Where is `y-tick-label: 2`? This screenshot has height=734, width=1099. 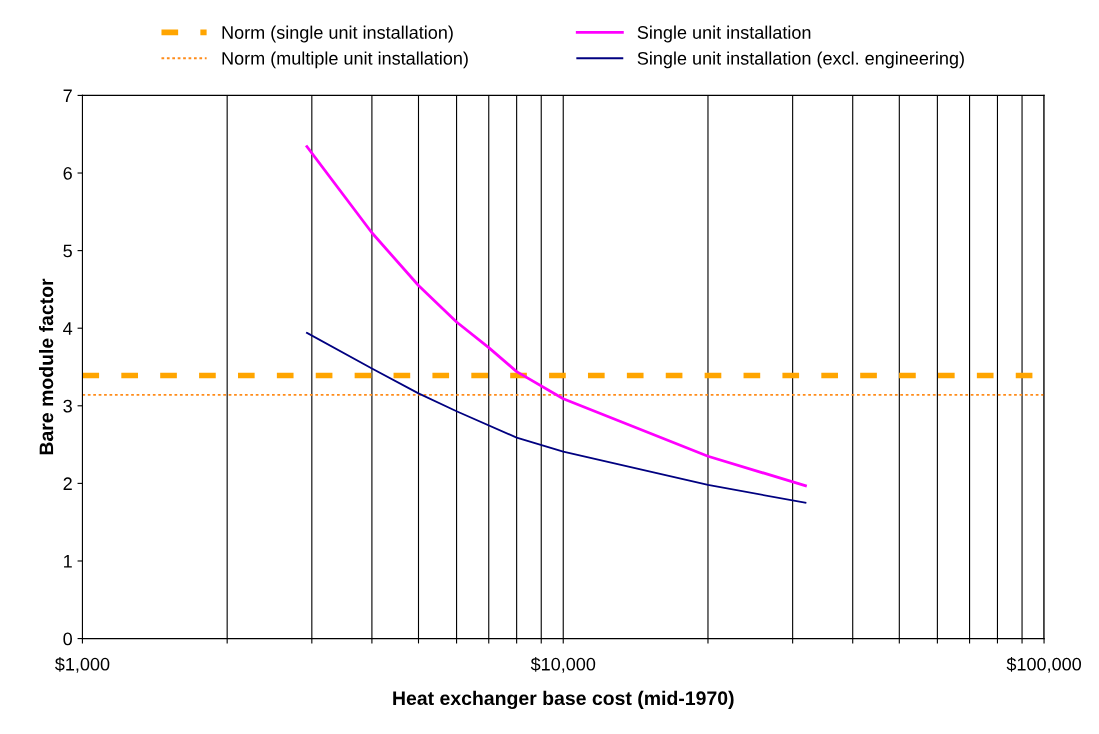 y-tick-label: 2 is located at coordinates (67, 483).